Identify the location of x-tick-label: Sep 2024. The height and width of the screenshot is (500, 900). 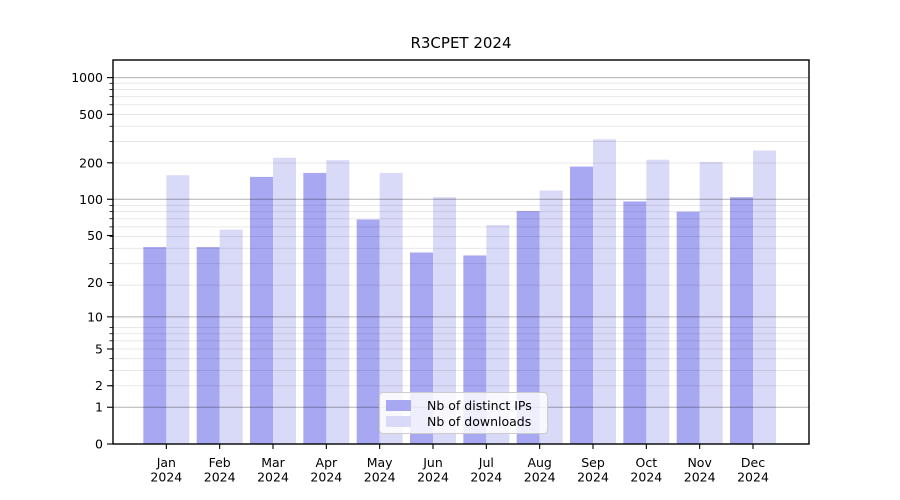
(593, 470).